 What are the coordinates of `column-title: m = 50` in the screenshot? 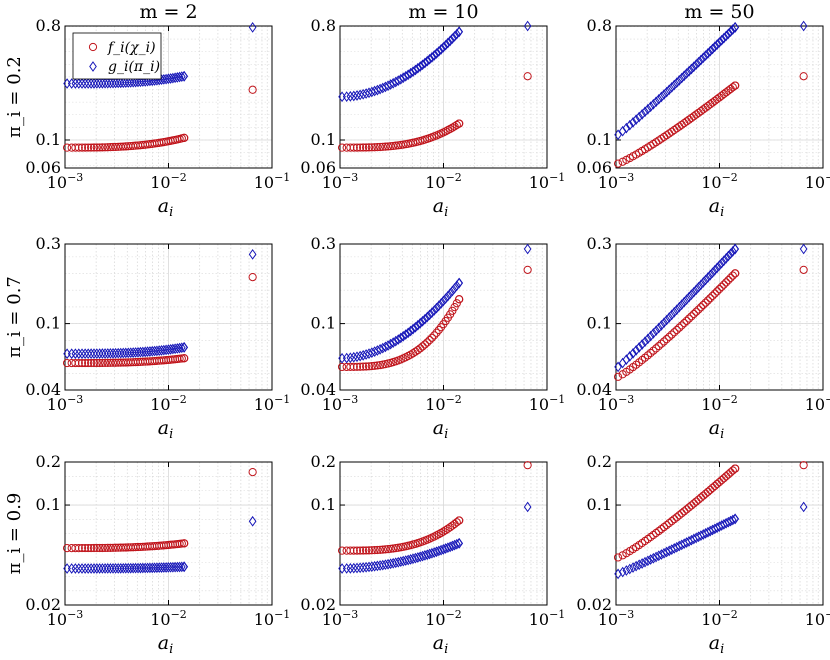 It's located at (719, 12).